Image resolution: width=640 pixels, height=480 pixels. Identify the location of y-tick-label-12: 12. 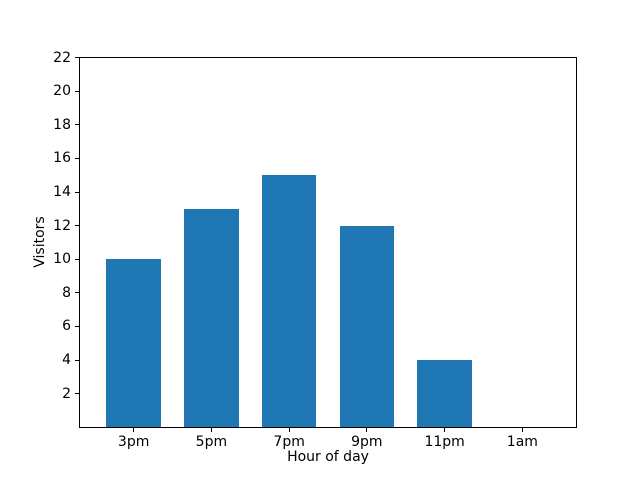
(62, 225).